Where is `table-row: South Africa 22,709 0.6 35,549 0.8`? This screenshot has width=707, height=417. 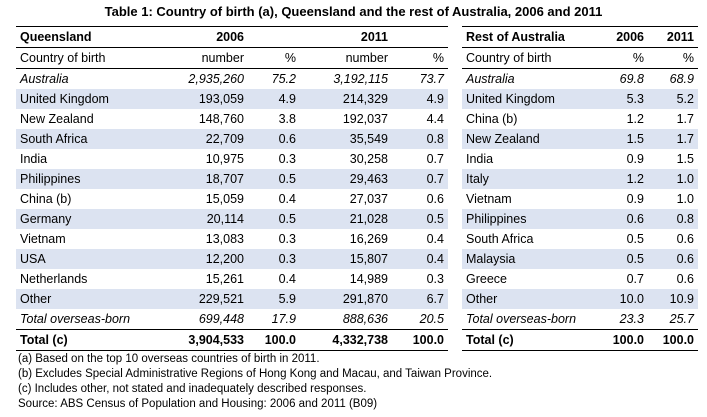 table-row: South Africa 22,709 0.6 35,549 0.8 is located at coordinates (232, 139).